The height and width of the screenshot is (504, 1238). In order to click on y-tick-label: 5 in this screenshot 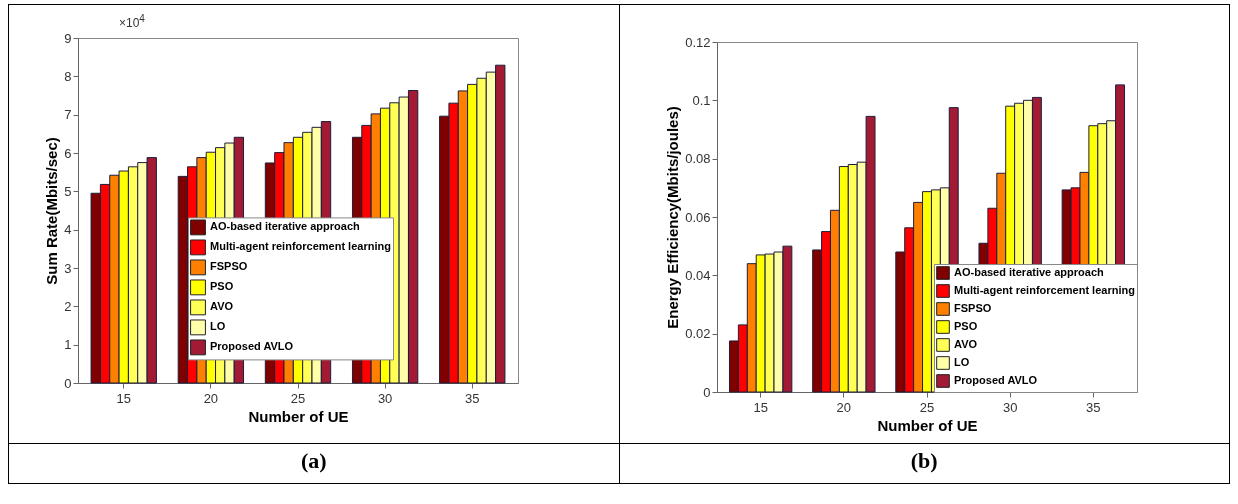, I will do `click(68, 191)`.